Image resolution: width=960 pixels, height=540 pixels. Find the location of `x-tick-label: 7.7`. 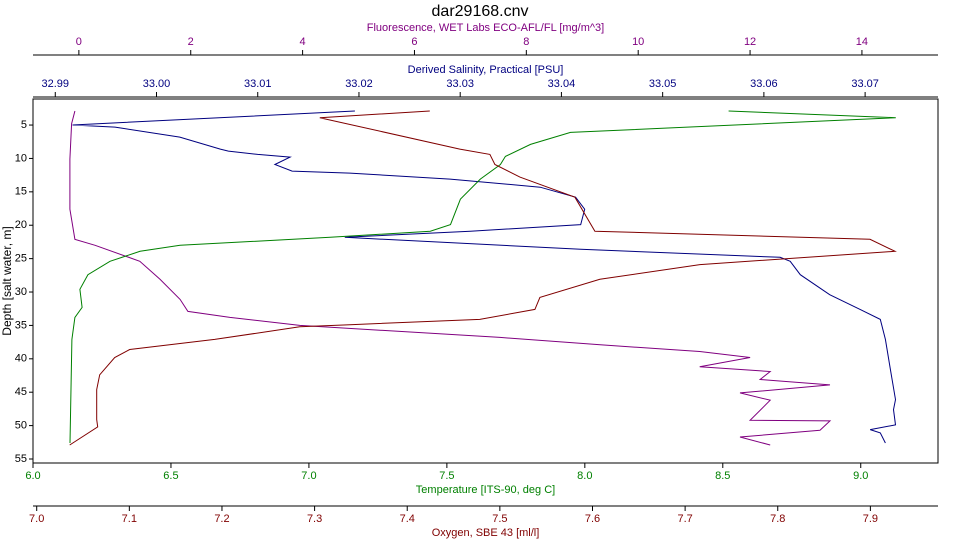

x-tick-label: 7.7 is located at coordinates (684, 519).